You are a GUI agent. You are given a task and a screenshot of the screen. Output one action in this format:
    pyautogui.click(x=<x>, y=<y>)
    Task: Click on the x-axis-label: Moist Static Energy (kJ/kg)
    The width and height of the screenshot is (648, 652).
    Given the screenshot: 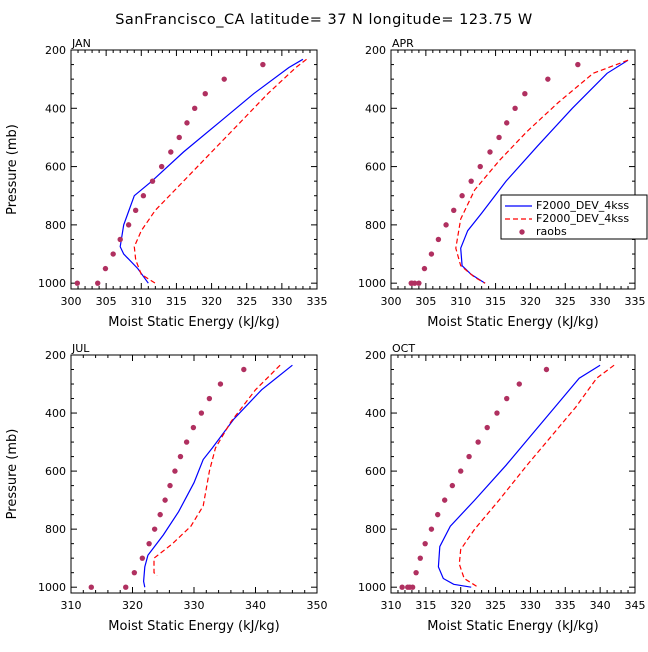 What is the action you would take?
    pyautogui.click(x=193, y=322)
    